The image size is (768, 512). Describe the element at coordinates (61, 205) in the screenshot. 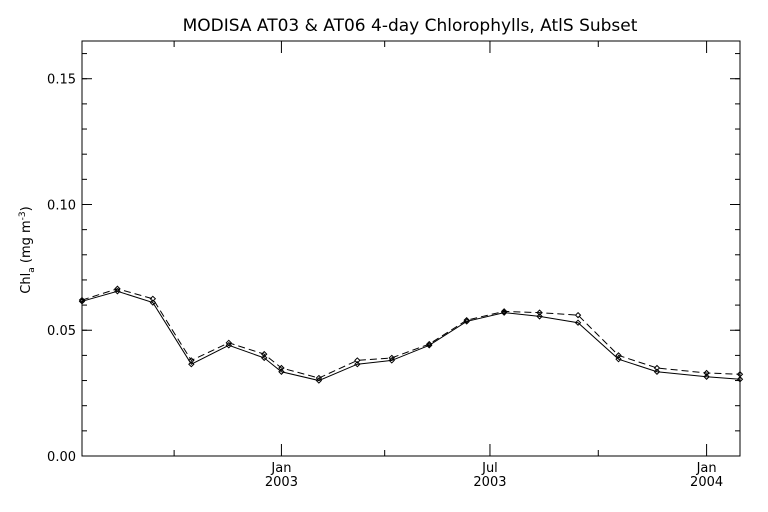

I see `y-tick-label: 0.10` at that location.